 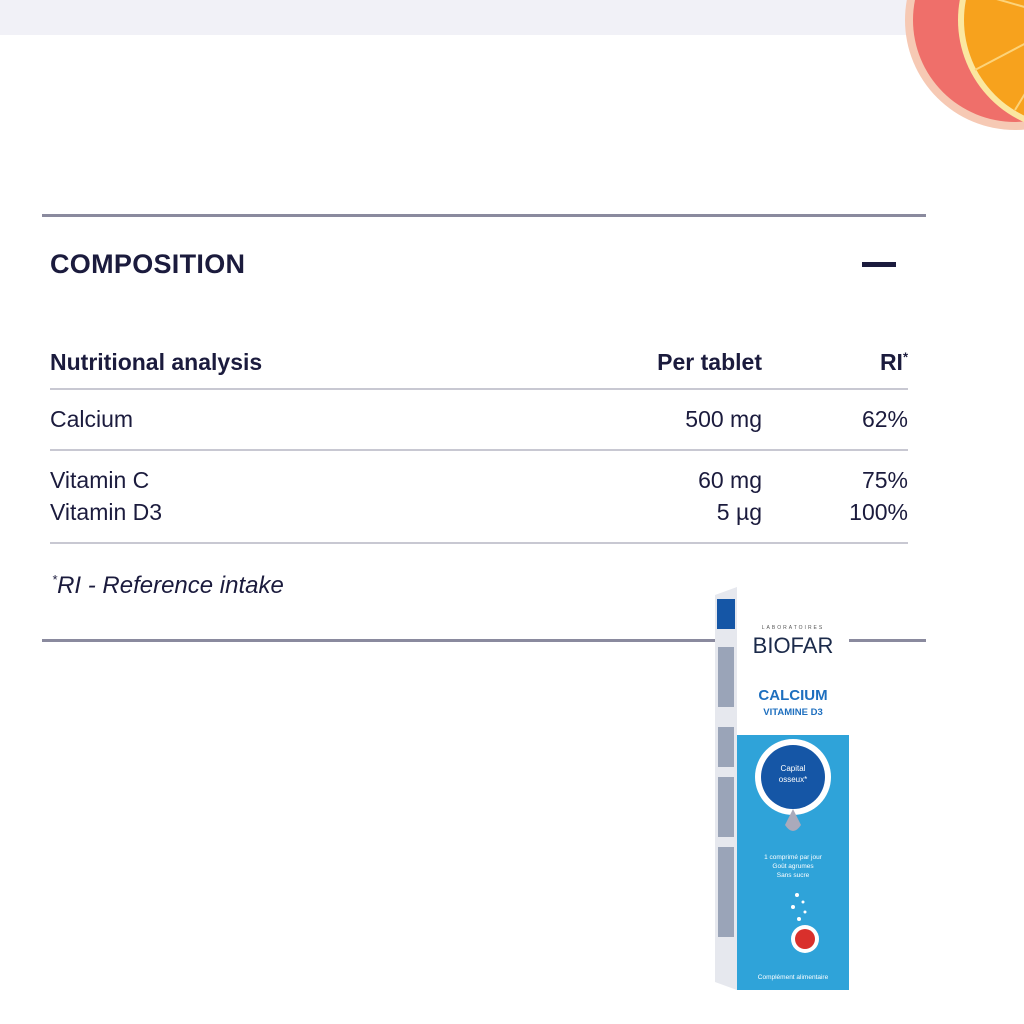 What do you see at coordinates (168, 585) in the screenshot?
I see `footnote: *RI - Reference intake` at bounding box center [168, 585].